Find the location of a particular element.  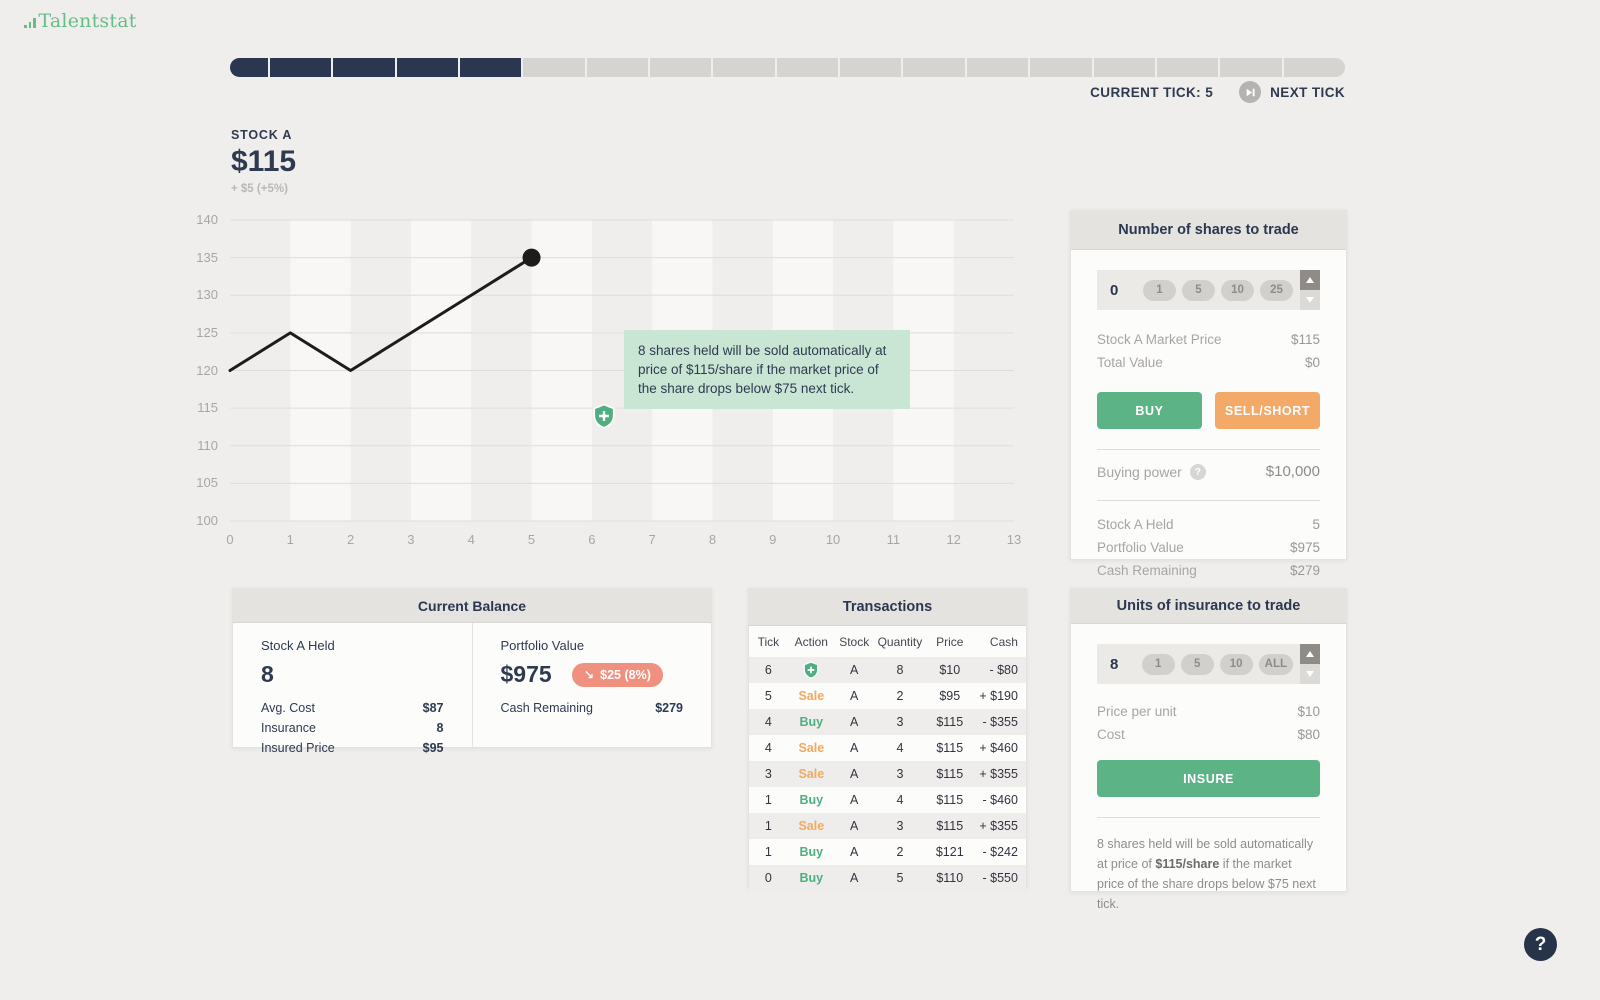

question-icon: ? is located at coordinates (1197, 471).